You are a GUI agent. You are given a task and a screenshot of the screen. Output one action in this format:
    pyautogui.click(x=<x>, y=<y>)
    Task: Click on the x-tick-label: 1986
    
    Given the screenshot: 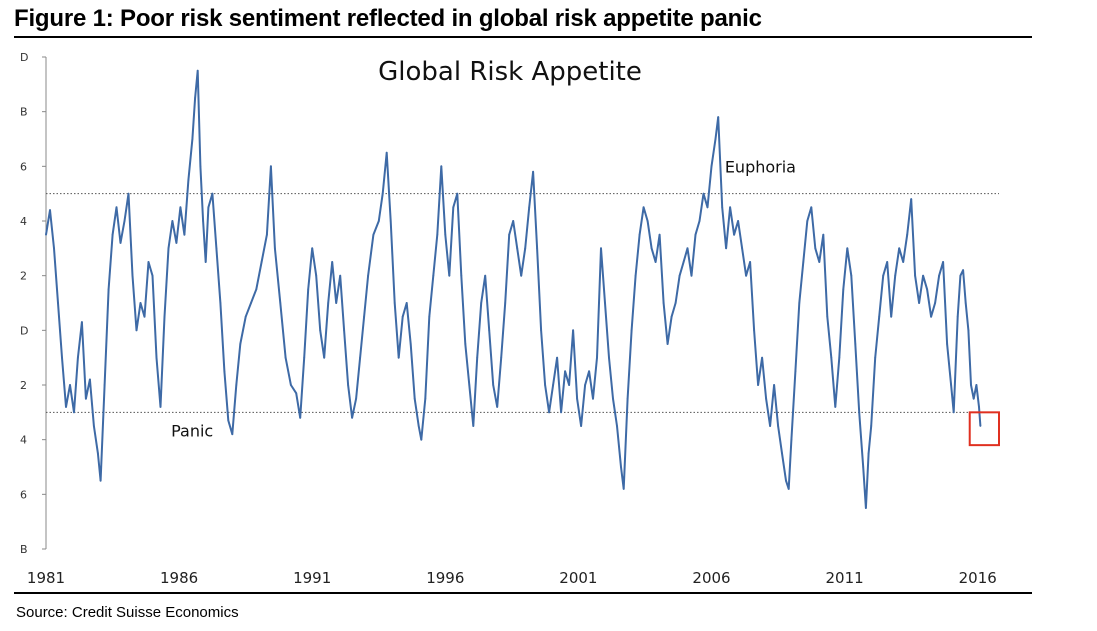 What is the action you would take?
    pyautogui.click(x=179, y=578)
    